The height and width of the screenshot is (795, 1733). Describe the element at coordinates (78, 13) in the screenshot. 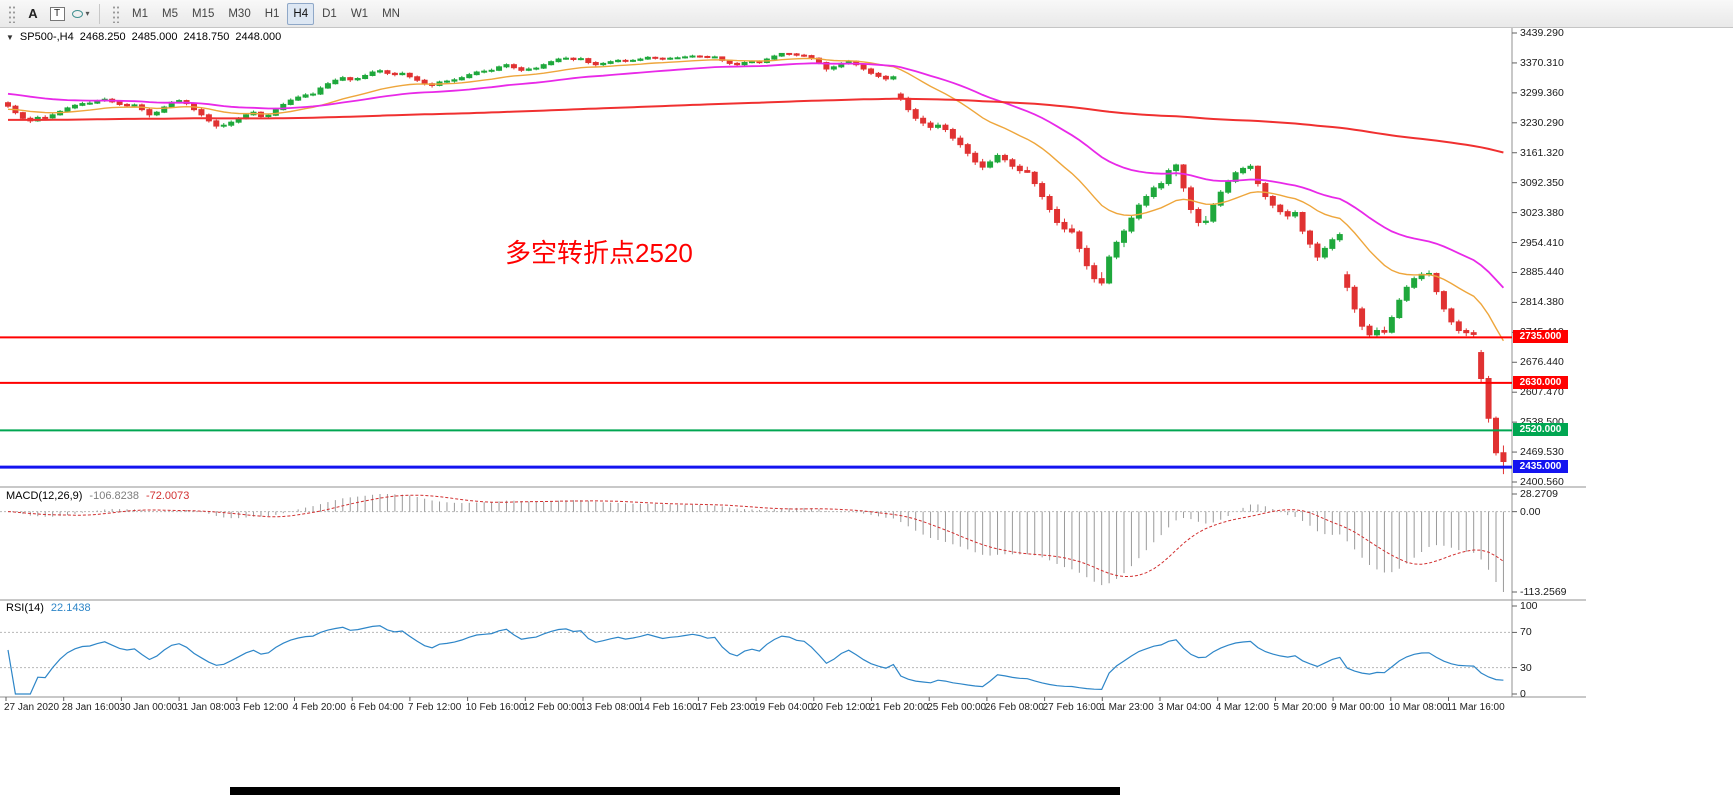

I see `ellipse-icon` at that location.